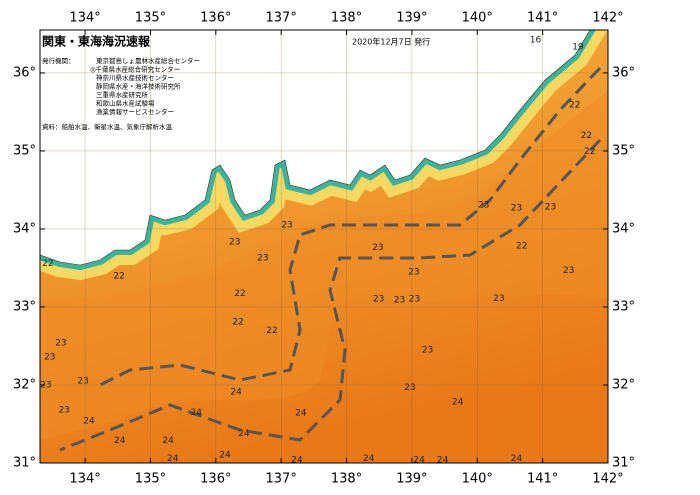  I want to click on issue-date: 2020年12月7日 発行, so click(391, 42).